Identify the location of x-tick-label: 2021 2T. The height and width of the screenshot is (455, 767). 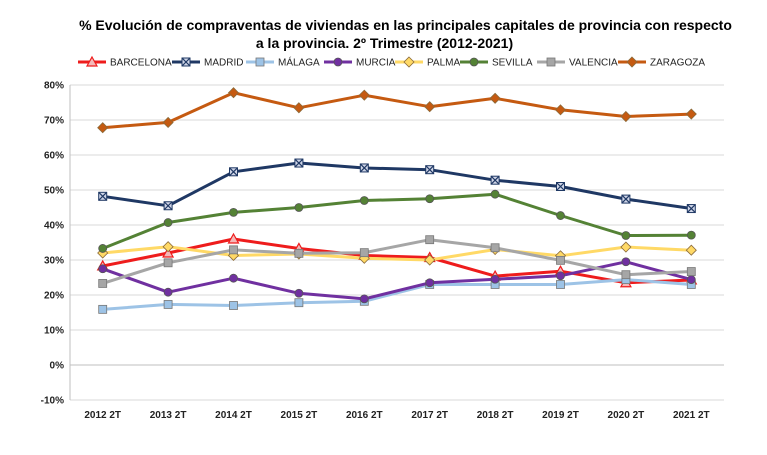
(691, 415).